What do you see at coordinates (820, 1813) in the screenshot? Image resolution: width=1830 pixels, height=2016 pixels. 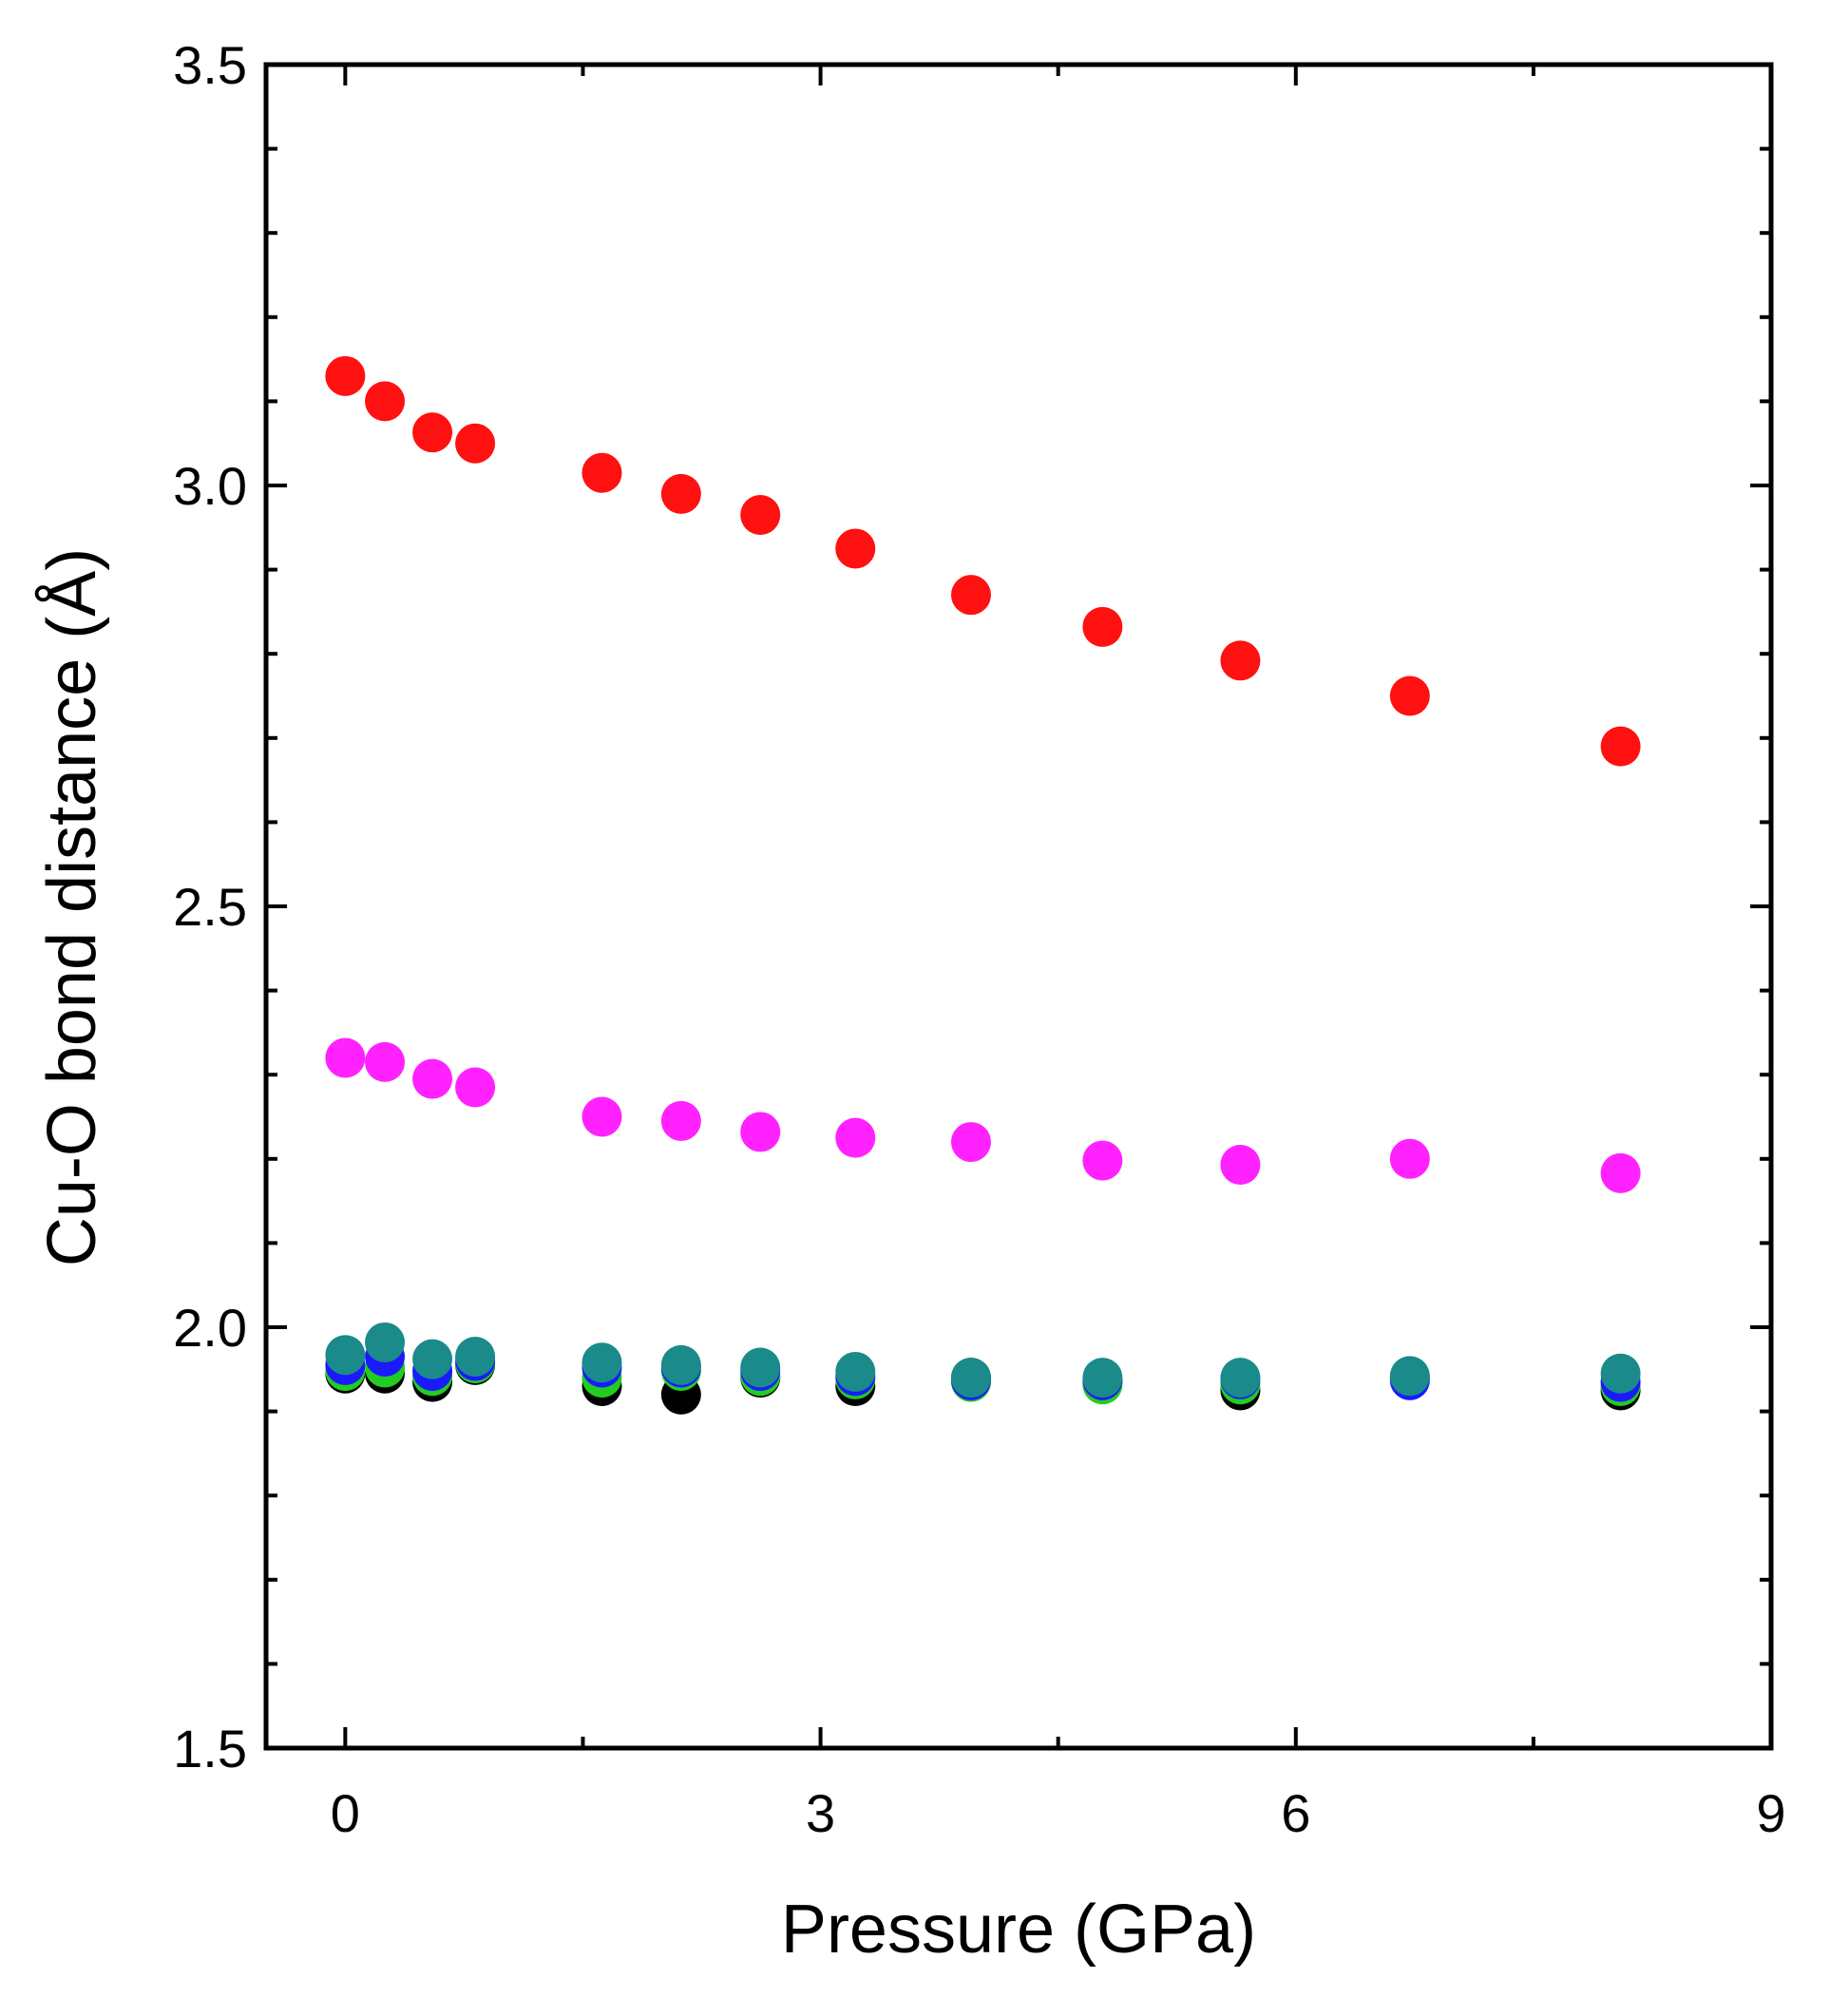 I see `x-tick-label: 3` at bounding box center [820, 1813].